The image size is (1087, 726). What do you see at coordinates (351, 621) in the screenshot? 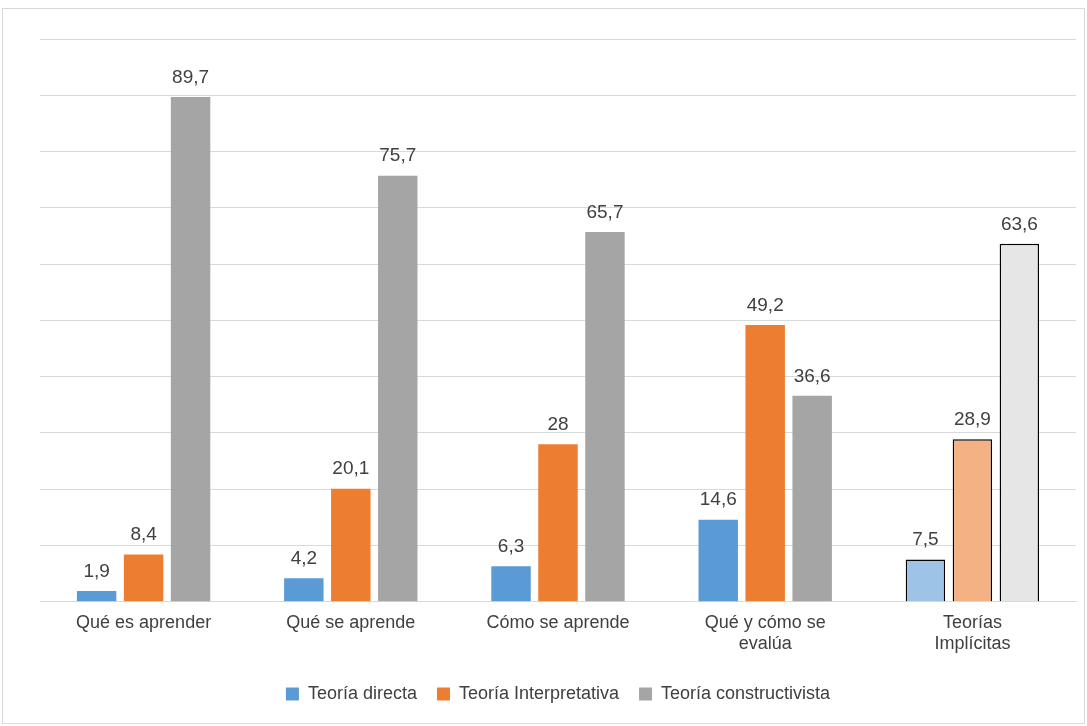
I see `x-tick-label: Qué se aprende` at bounding box center [351, 621].